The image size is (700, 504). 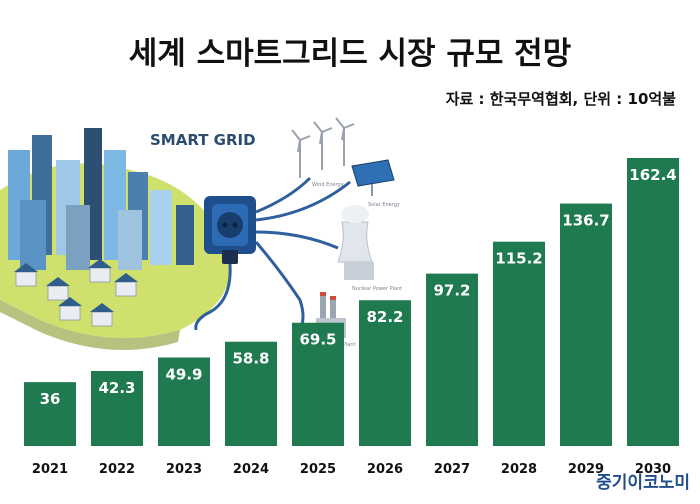 What do you see at coordinates (519, 343) in the screenshot?
I see `bar-2028` at bounding box center [519, 343].